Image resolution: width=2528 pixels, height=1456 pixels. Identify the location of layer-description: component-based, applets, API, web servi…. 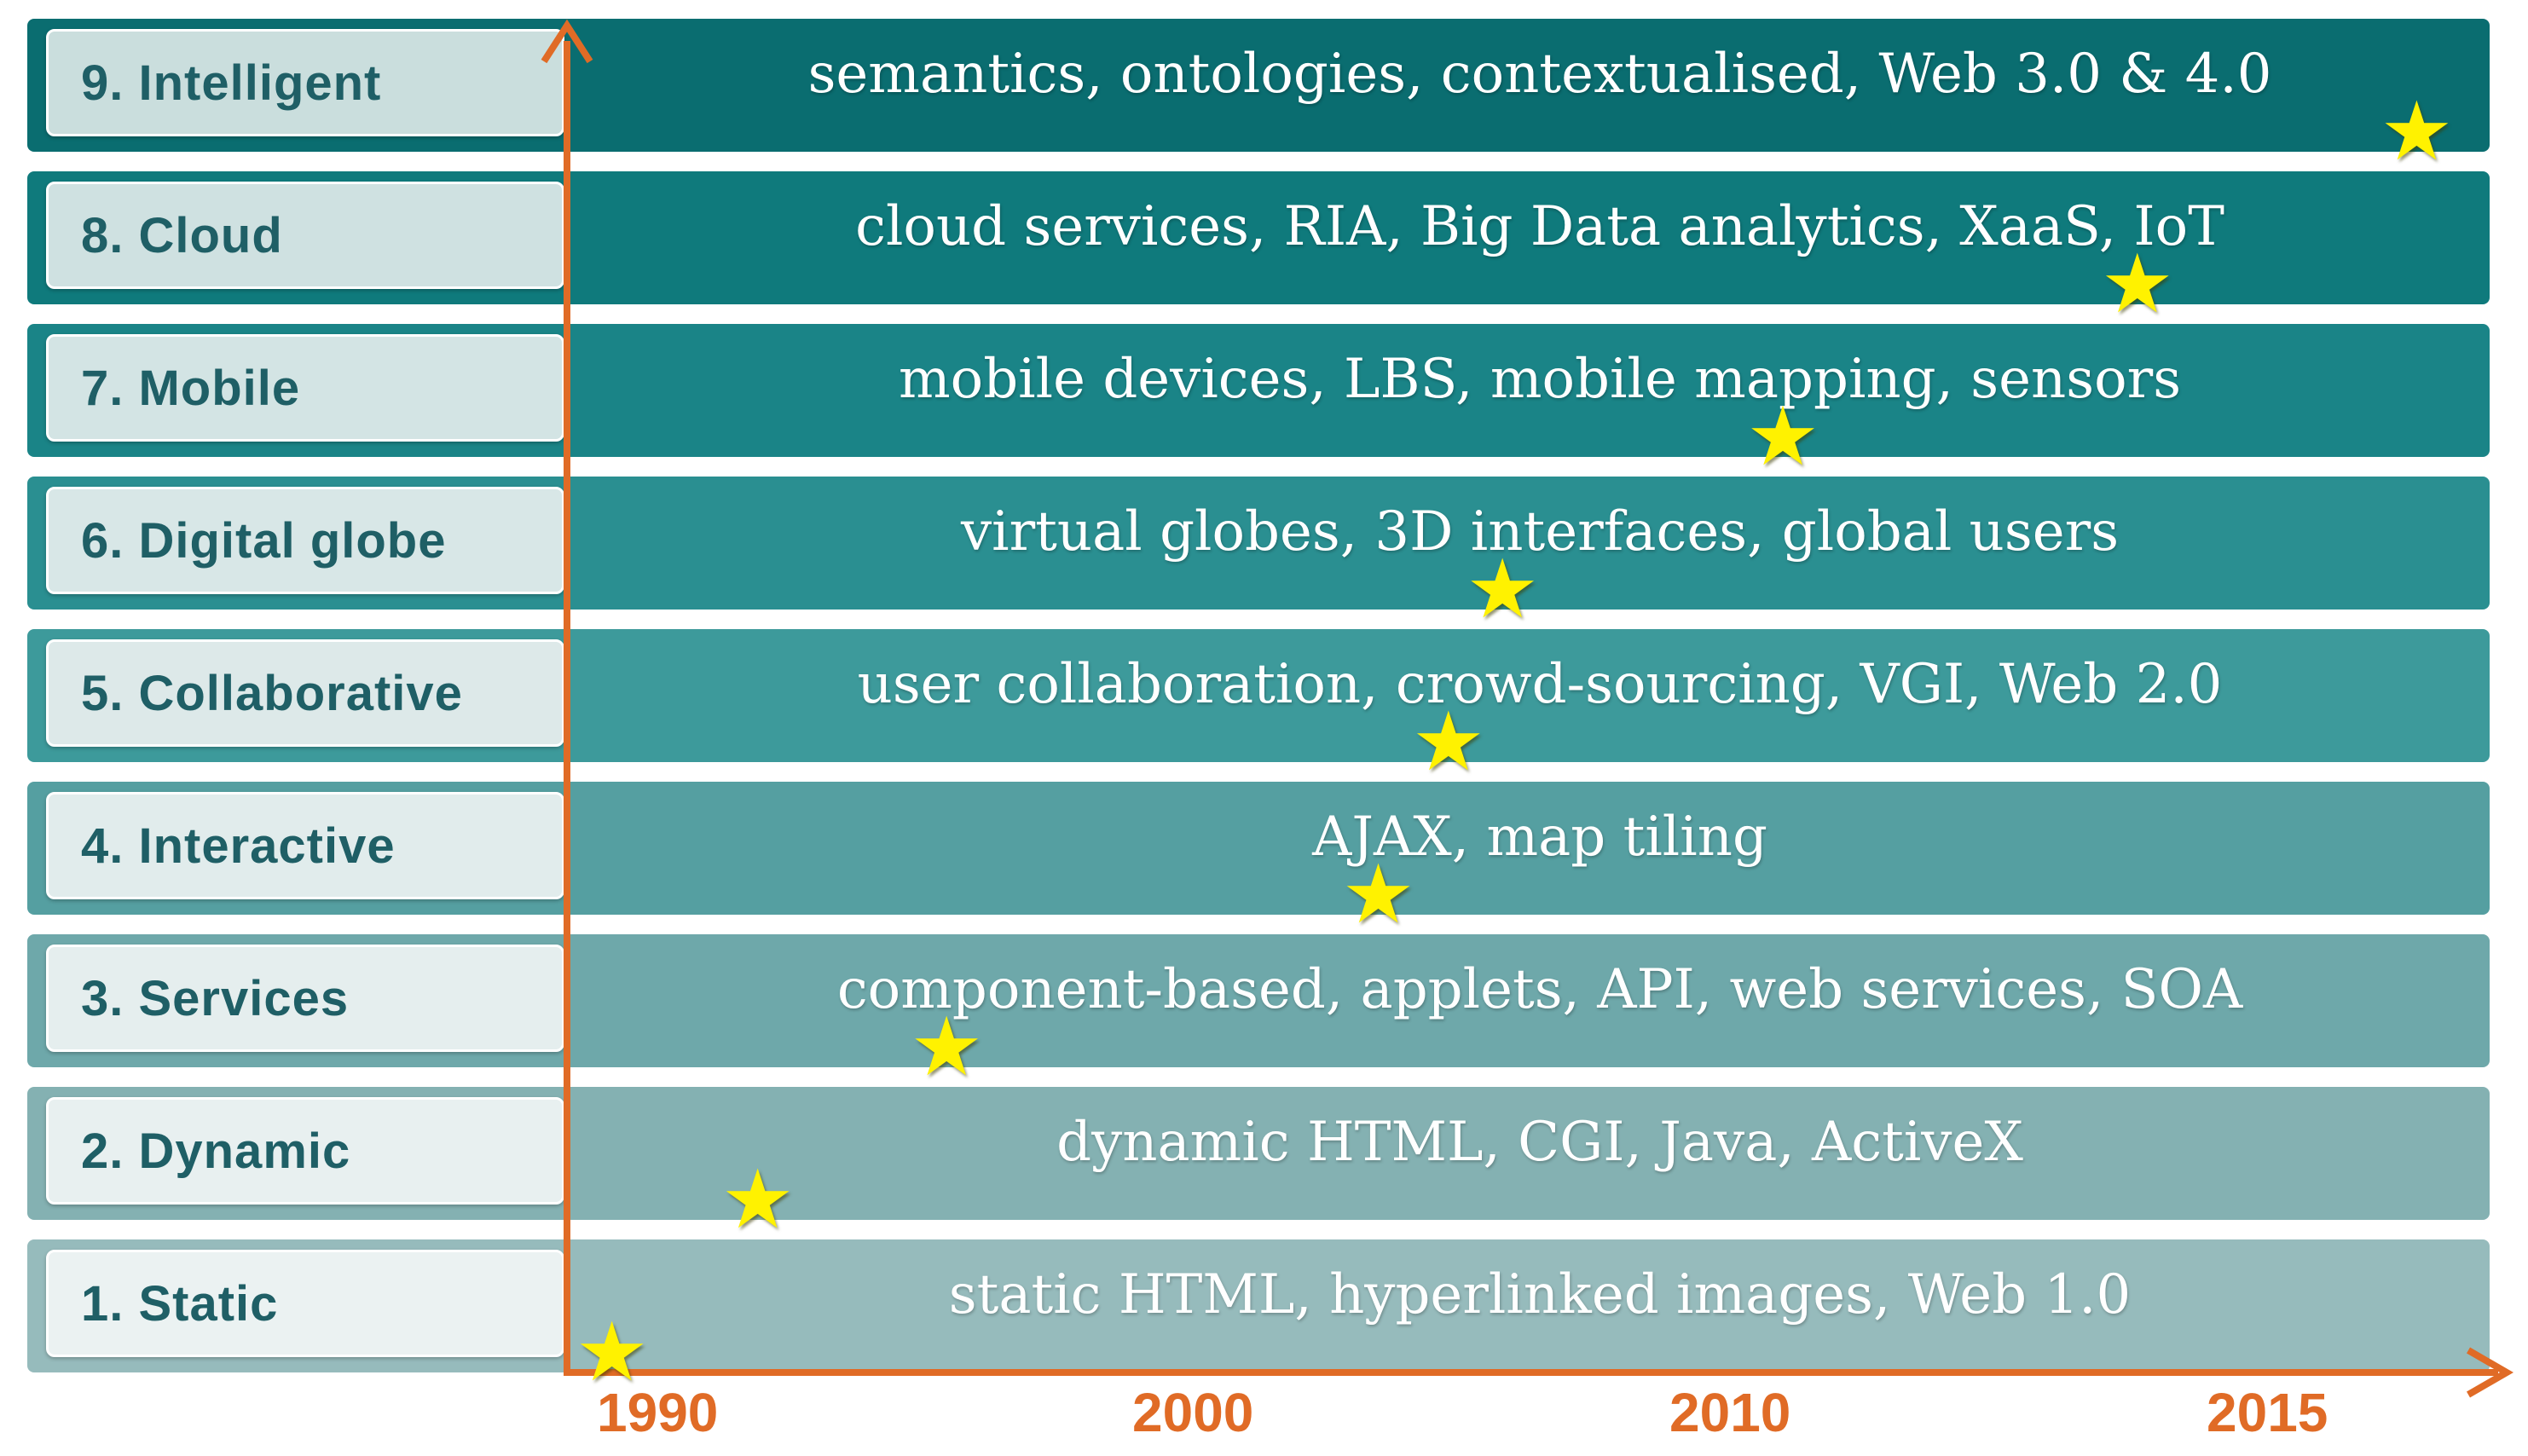
(1539, 989).